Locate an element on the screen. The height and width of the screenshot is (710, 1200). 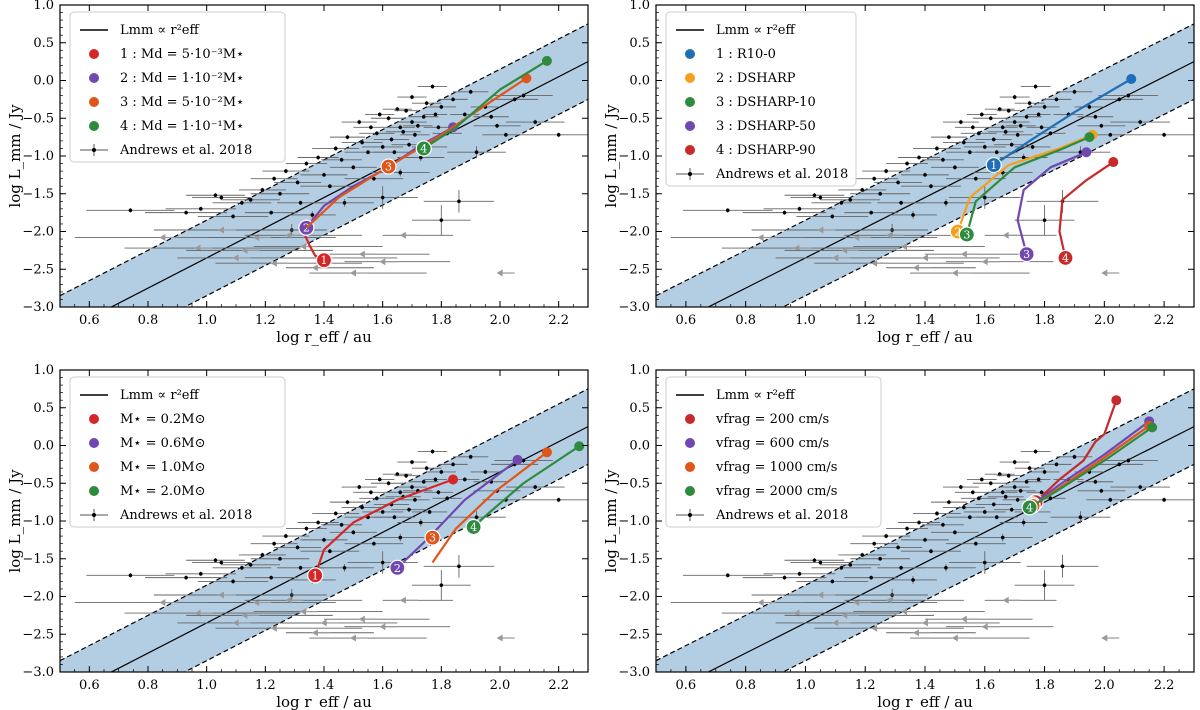
track-line is located at coordinates (457, 513).